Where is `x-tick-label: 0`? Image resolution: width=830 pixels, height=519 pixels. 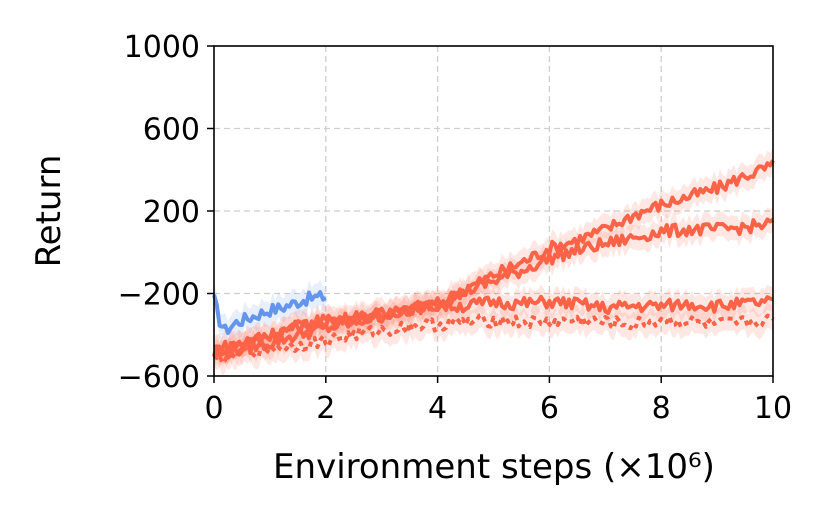 x-tick-label: 0 is located at coordinates (213, 408).